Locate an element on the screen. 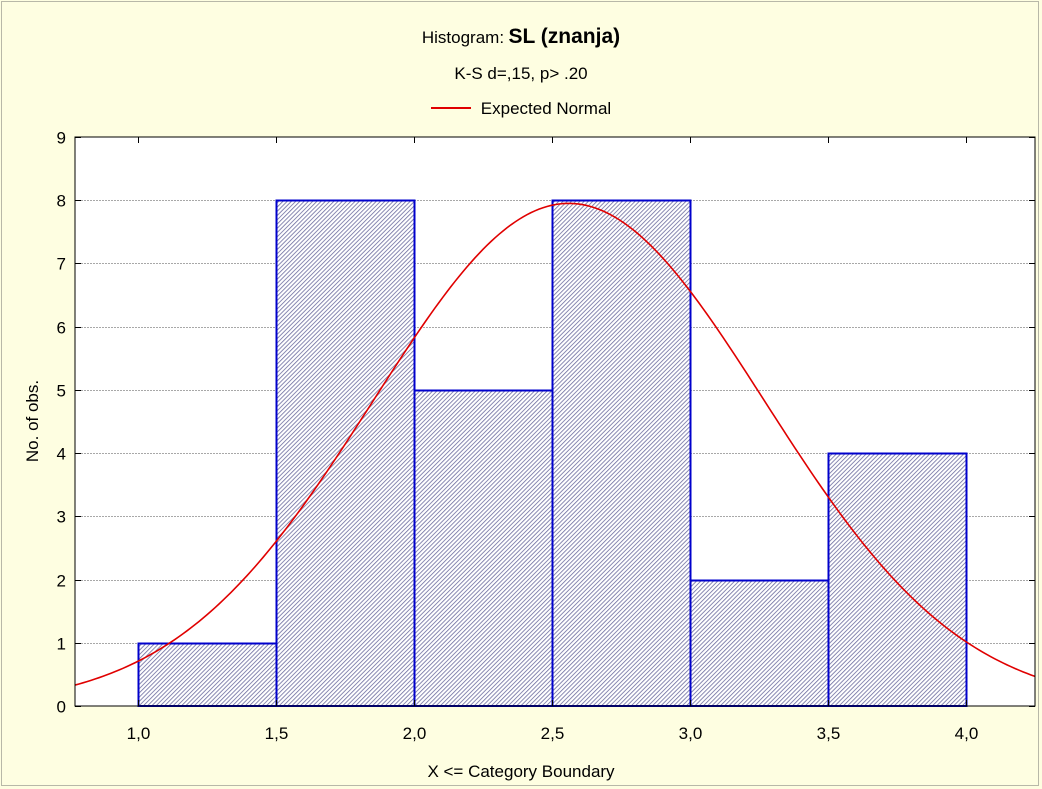 The width and height of the screenshot is (1042, 789). y-tick-label: 3 is located at coordinates (61, 517).